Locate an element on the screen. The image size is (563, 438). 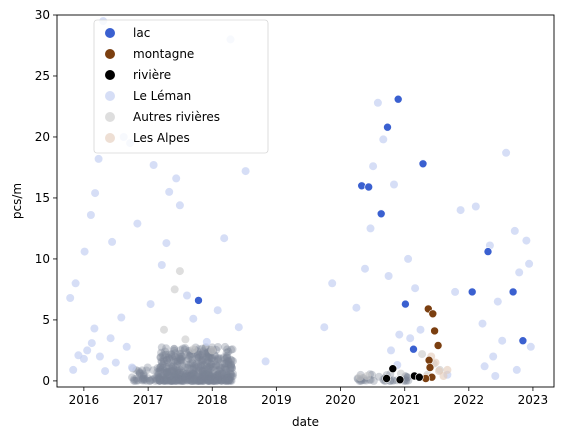
x-tick-label: 2016 is located at coordinates (84, 400).